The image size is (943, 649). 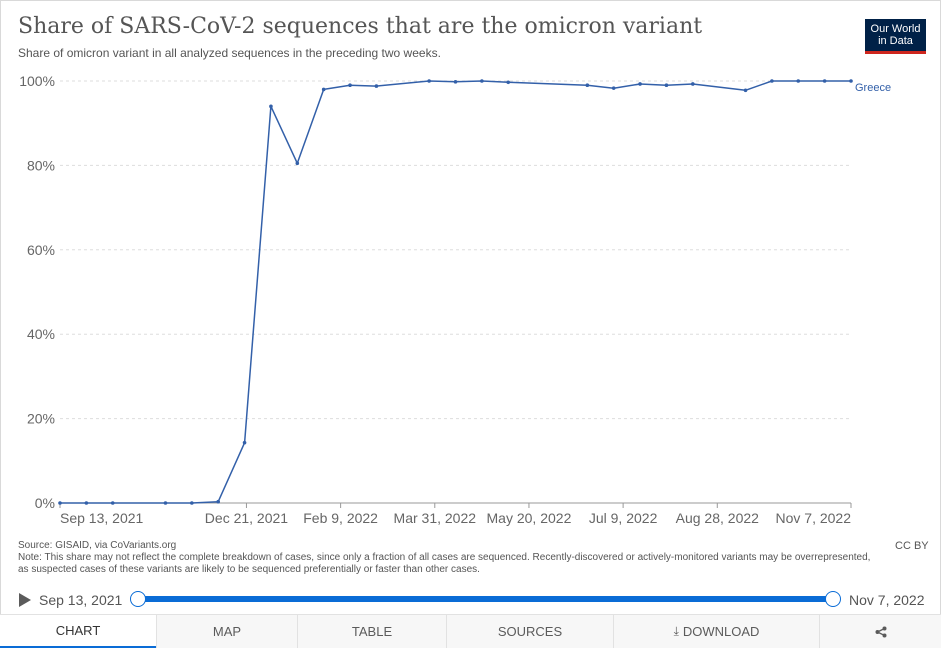 What do you see at coordinates (340, 518) in the screenshot?
I see `x-tick-label: Feb 9, 2022` at bounding box center [340, 518].